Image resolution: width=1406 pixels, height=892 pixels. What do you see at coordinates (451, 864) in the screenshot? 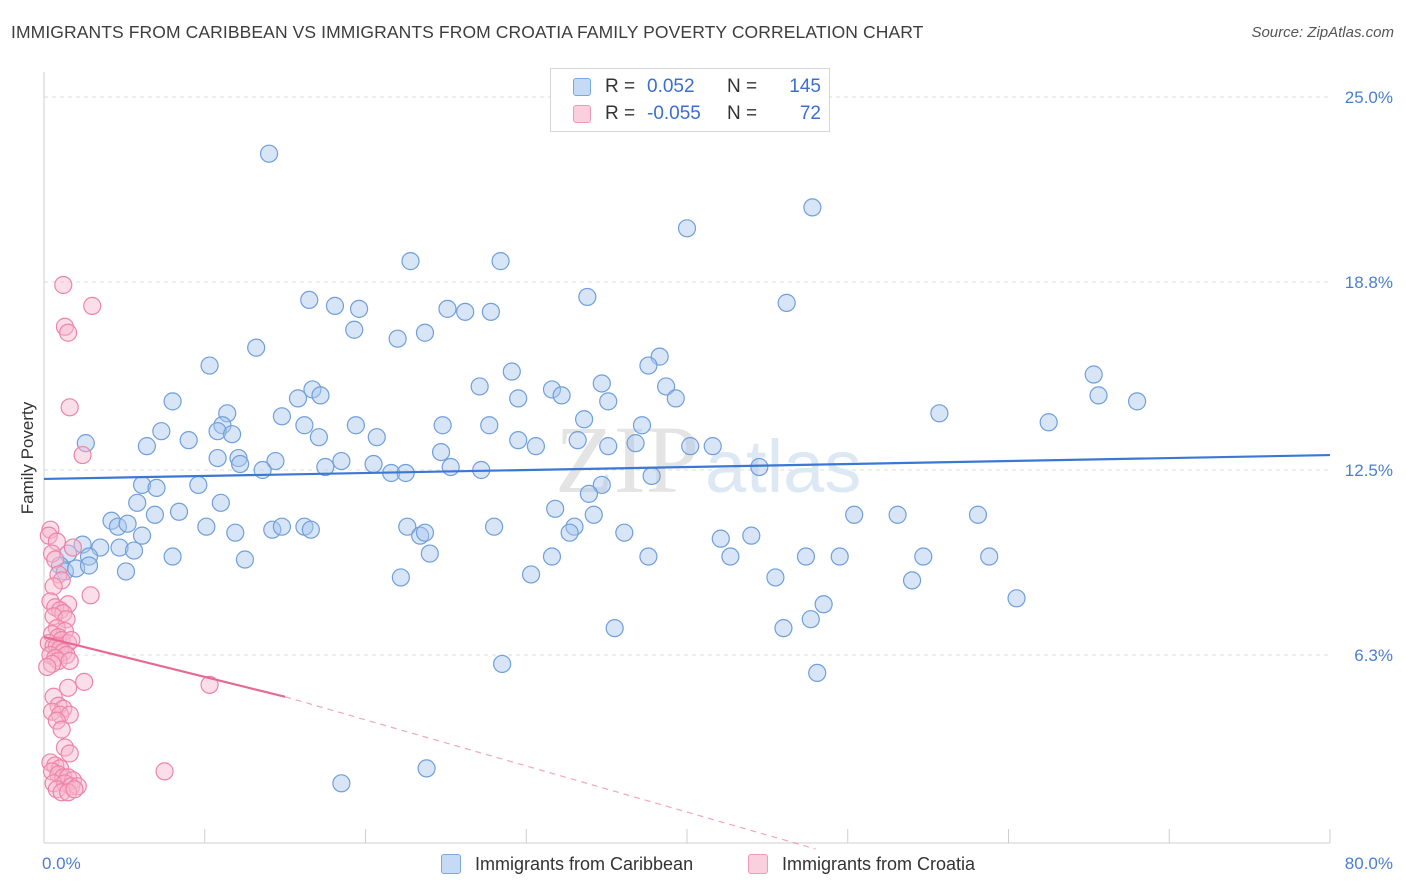
I see `bottom-legend-swatch-caribbean` at bounding box center [451, 864].